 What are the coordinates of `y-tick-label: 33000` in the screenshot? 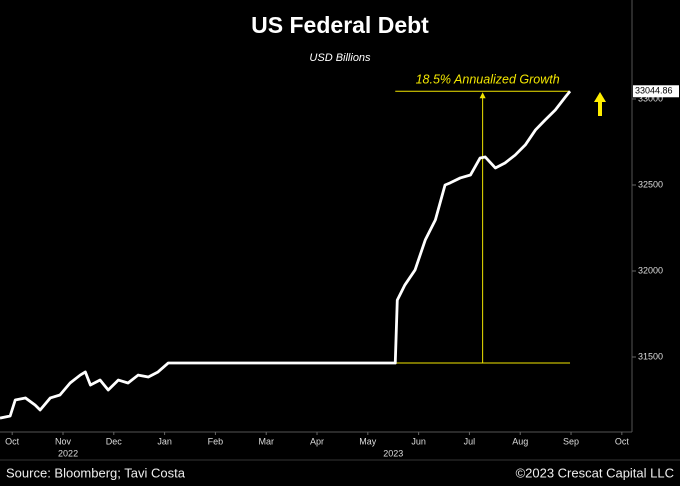 It's located at (650, 98).